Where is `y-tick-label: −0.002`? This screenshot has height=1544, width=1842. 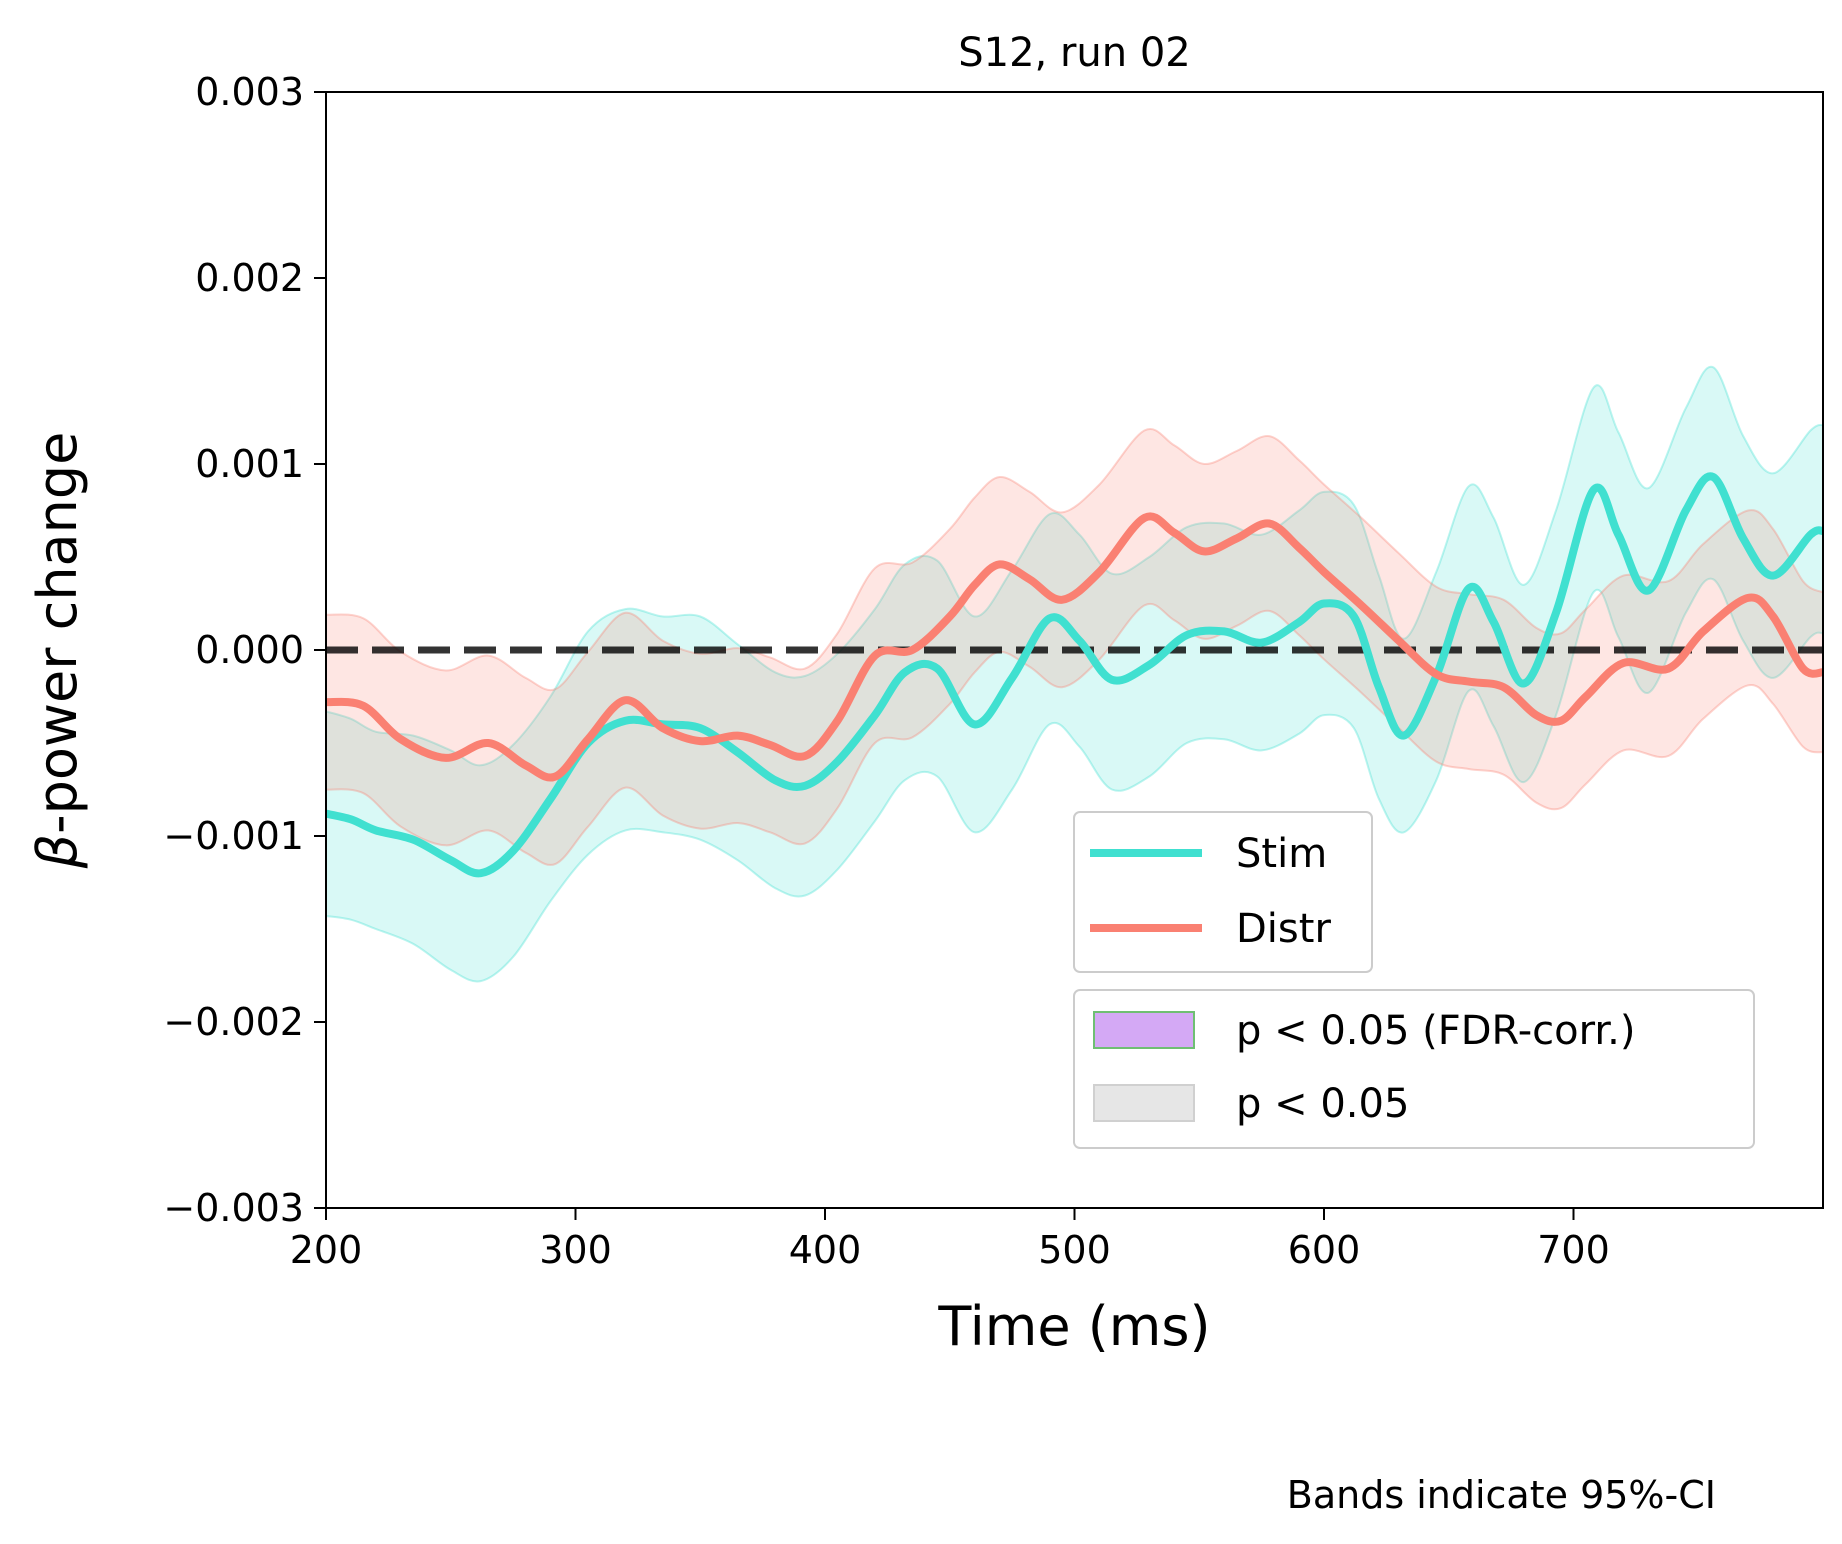
y-tick-label: −0.002 is located at coordinates (233, 1022).